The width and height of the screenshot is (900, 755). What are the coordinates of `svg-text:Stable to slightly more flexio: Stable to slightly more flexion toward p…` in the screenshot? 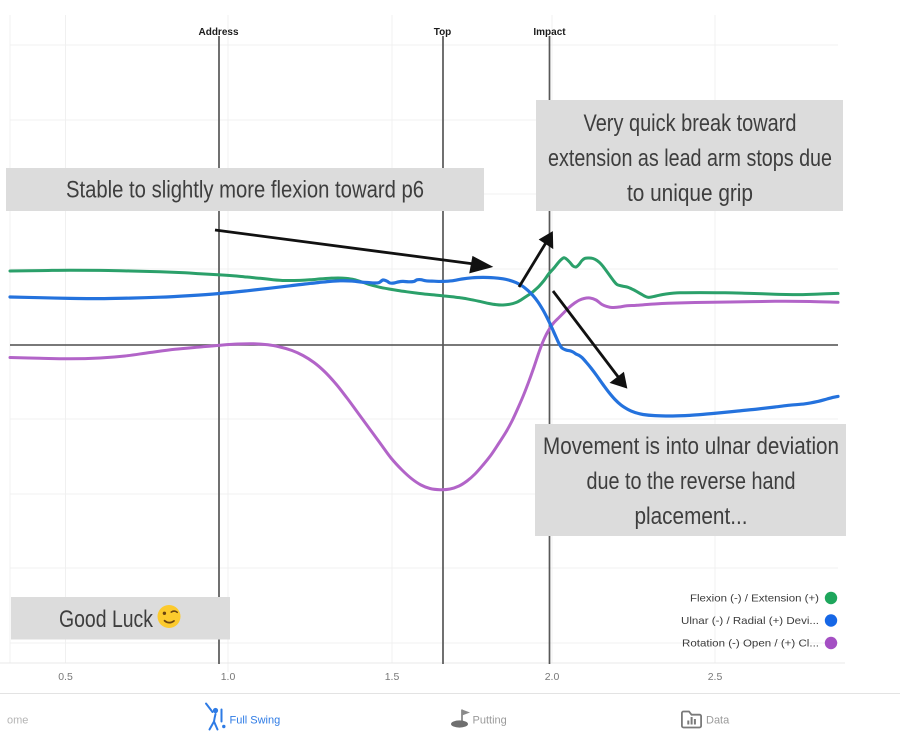 It's located at (245, 190).